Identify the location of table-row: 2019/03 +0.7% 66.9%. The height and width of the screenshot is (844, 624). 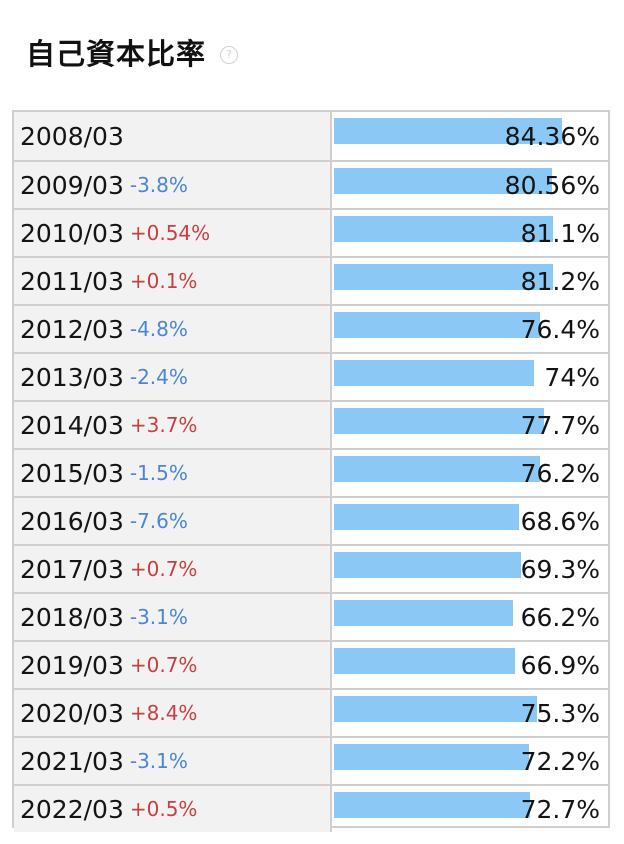
(311, 664).